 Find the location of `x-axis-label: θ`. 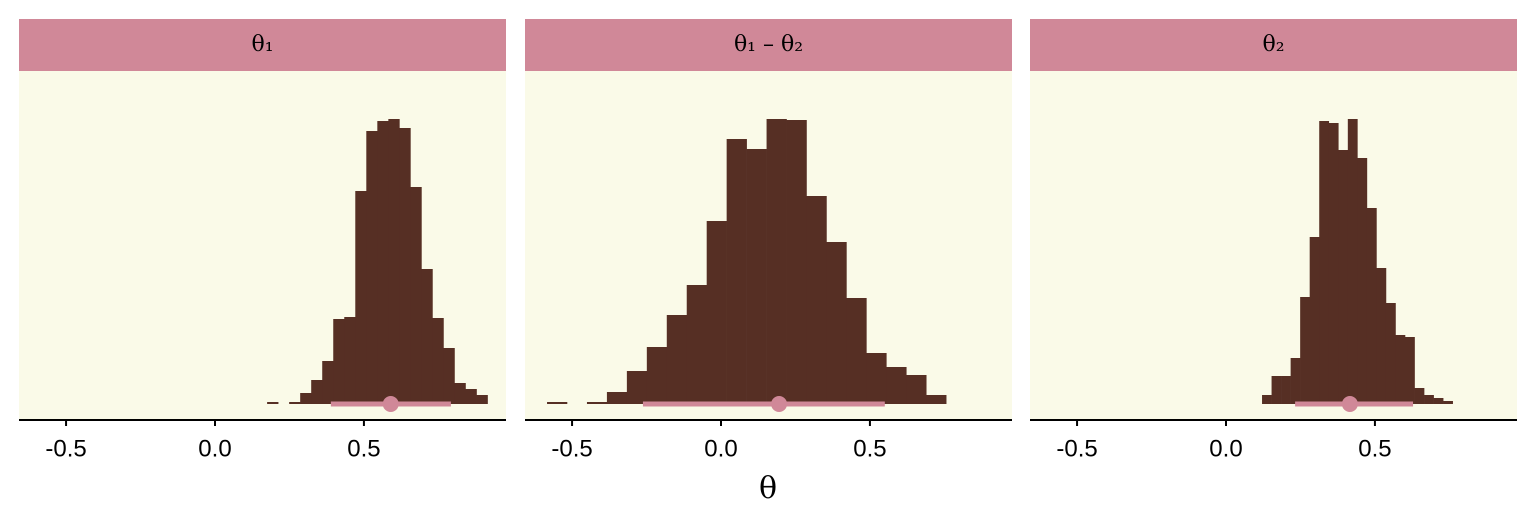

x-axis-label: θ is located at coordinates (768, 488).